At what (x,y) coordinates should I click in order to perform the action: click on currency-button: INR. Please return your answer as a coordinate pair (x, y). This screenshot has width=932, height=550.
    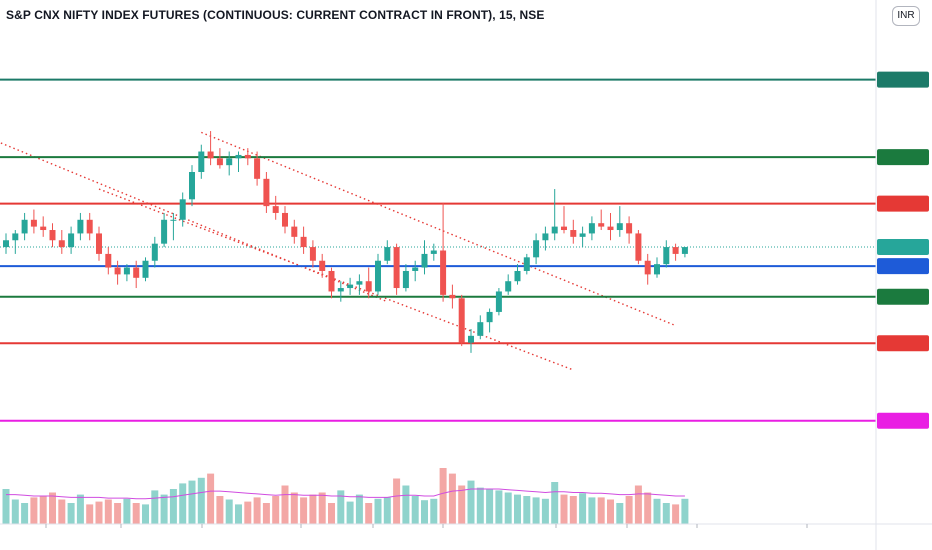
    Looking at the image, I should click on (906, 16).